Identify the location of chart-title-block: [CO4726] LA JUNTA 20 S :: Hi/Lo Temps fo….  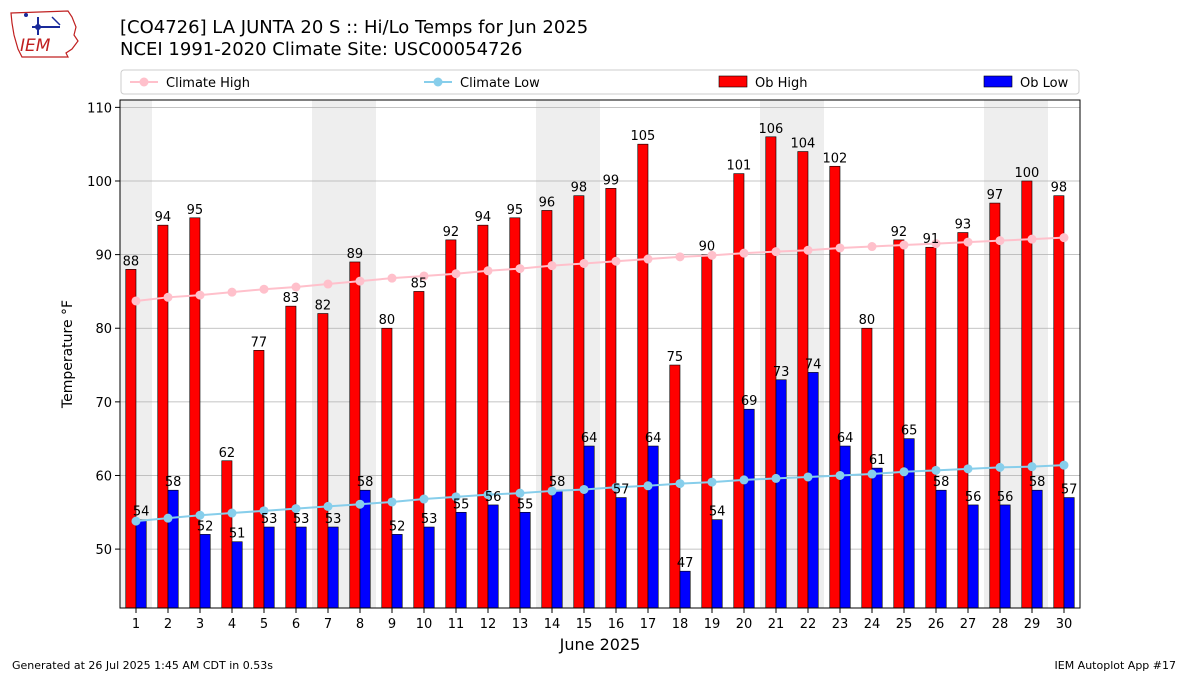
(354, 39).